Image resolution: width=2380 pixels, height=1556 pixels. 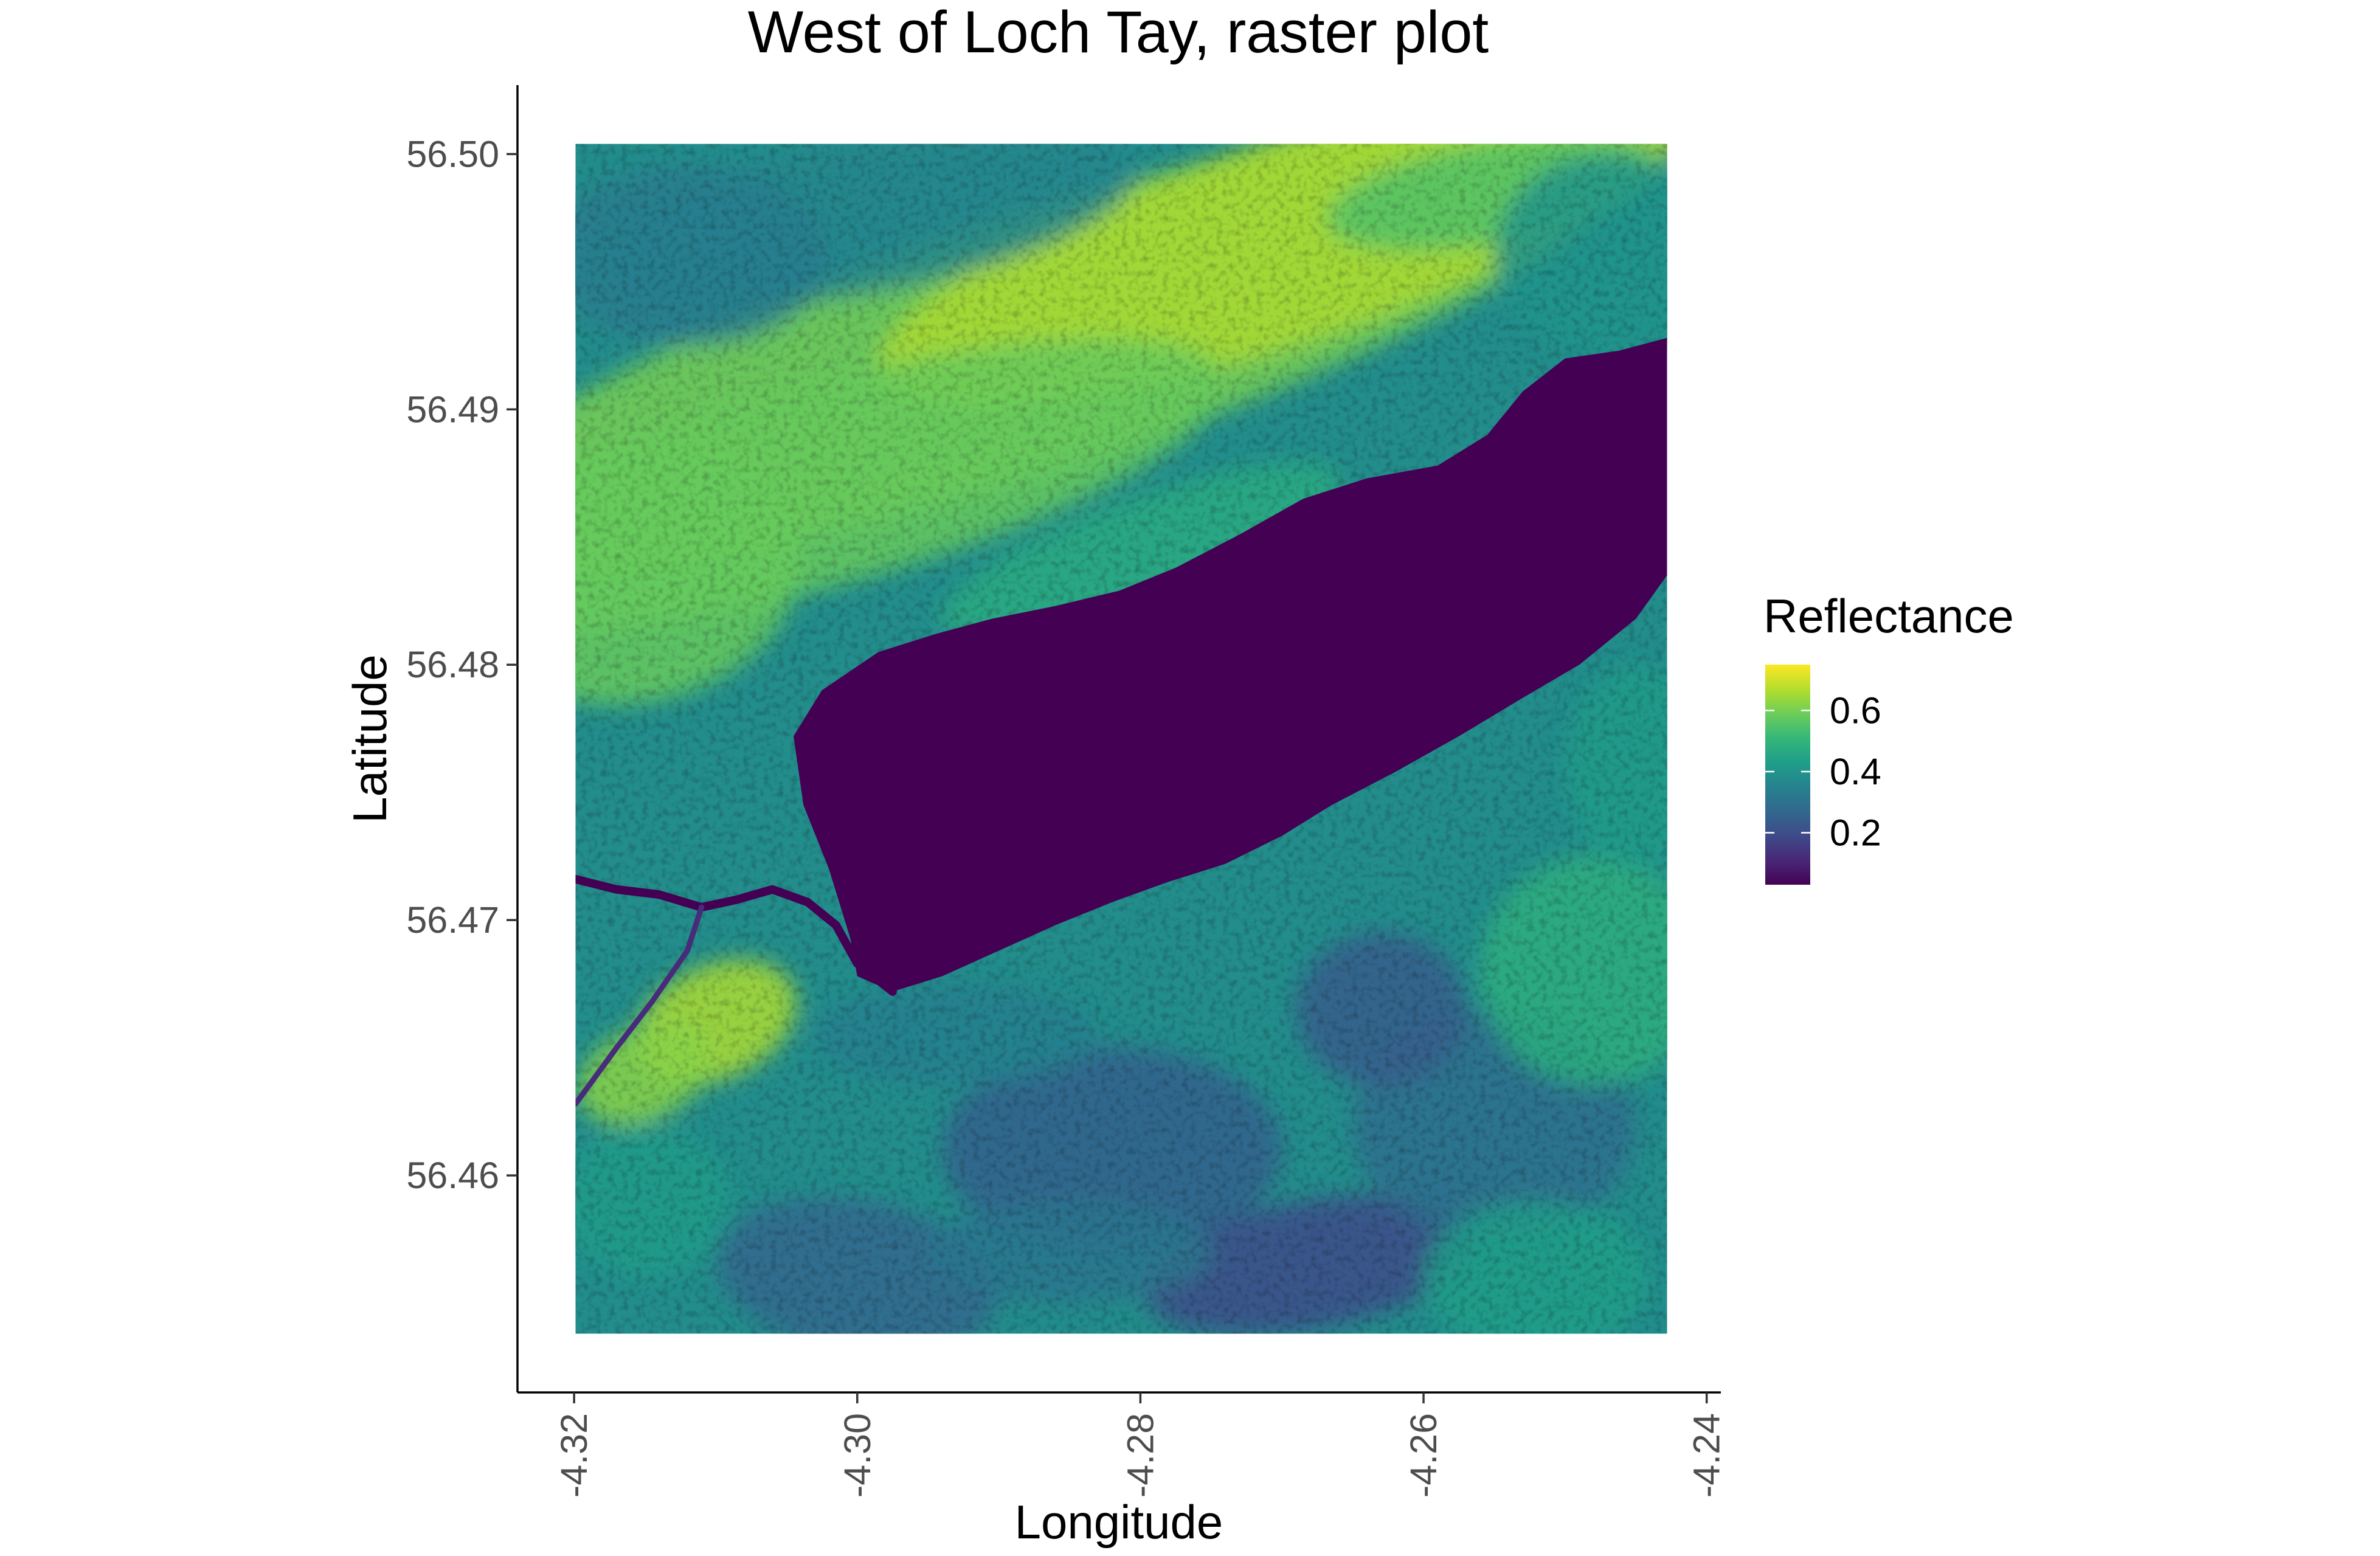 What do you see at coordinates (1823, 772) in the screenshot?
I see `legend-ticks: 0.2 0.4 0.6` at bounding box center [1823, 772].